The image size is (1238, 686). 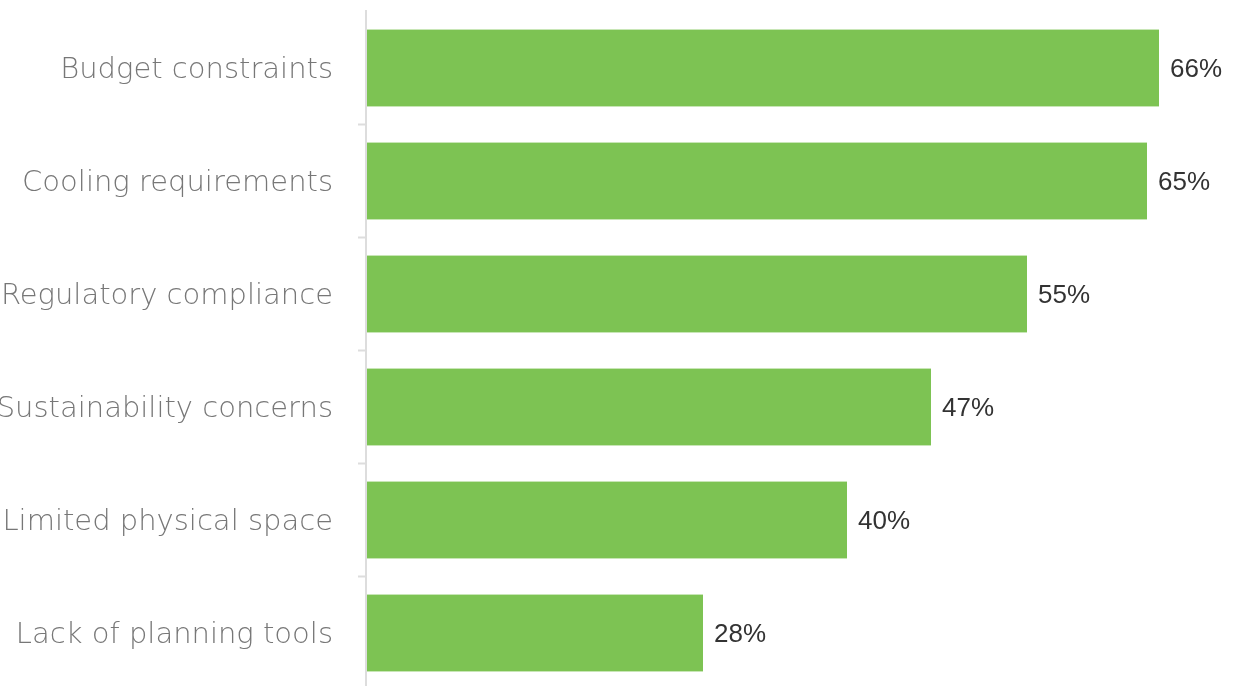 What do you see at coordinates (1196, 68) in the screenshot?
I see `data-label: 66%` at bounding box center [1196, 68].